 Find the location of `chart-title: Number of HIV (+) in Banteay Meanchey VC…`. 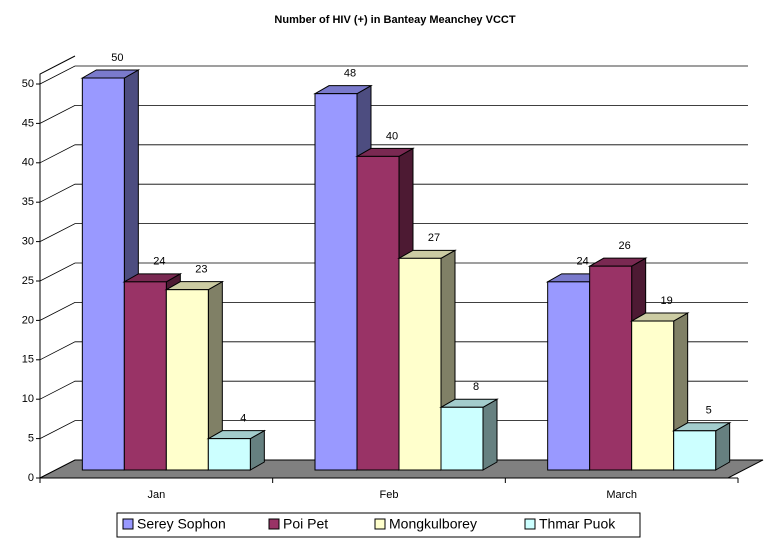

chart-title: Number of HIV (+) in Banteay Meanchey VC… is located at coordinates (394, 20).